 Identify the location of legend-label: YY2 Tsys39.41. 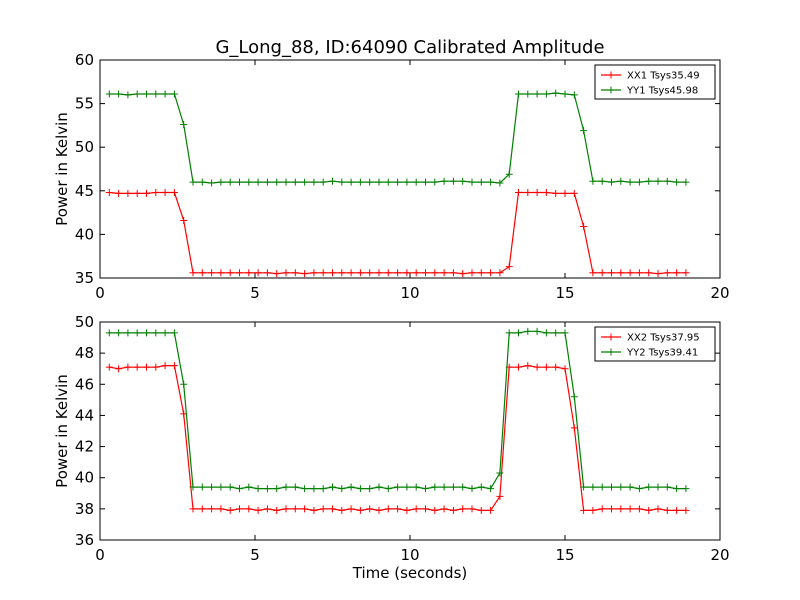
(662, 353).